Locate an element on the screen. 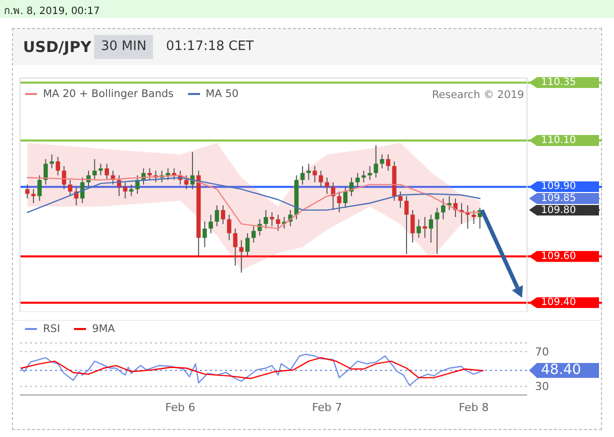  legend-label: RSI is located at coordinates (51, 329).